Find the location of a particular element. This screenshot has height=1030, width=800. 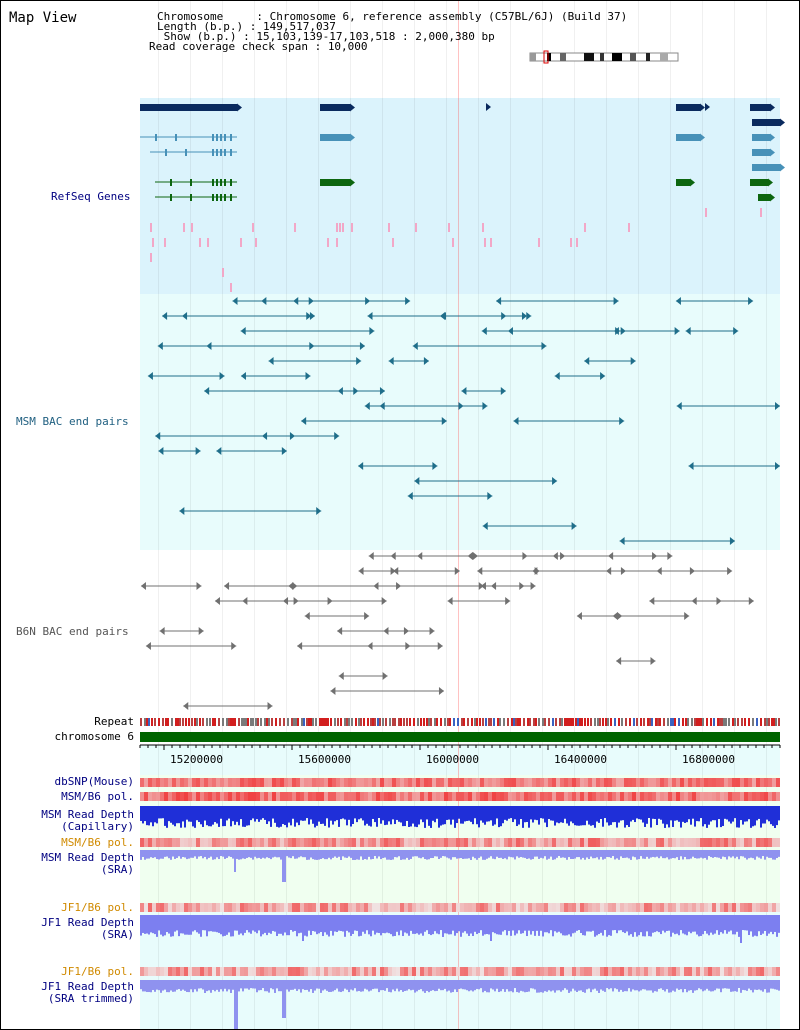

track-label-dbsnp: dbSNP(Mouse) is located at coordinates (94, 781).